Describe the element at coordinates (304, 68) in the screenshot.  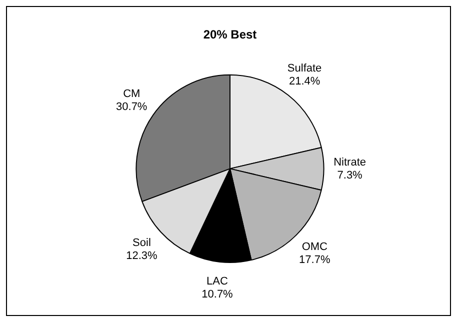
I see `slice-label: Sulfate` at that location.